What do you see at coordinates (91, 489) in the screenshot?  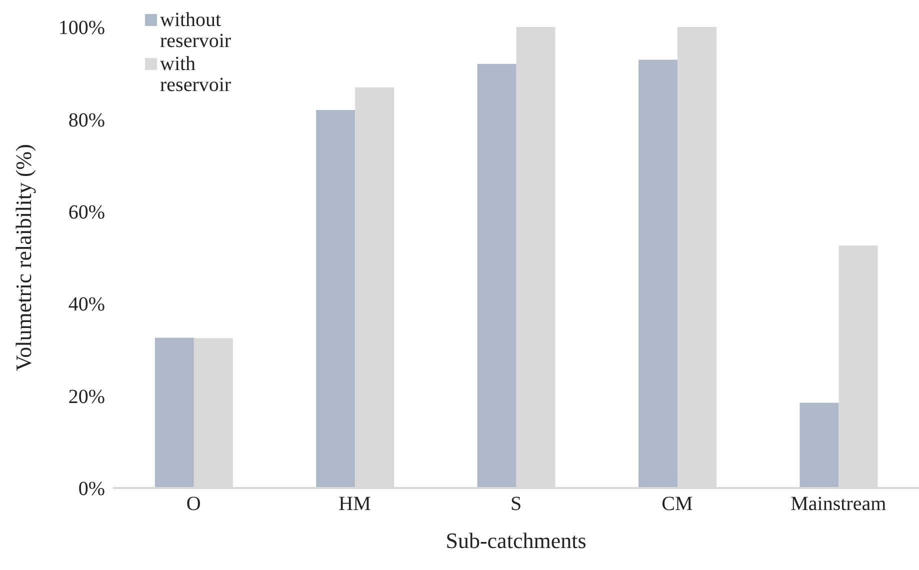 I see `y-tick-label: 0%` at bounding box center [91, 489].